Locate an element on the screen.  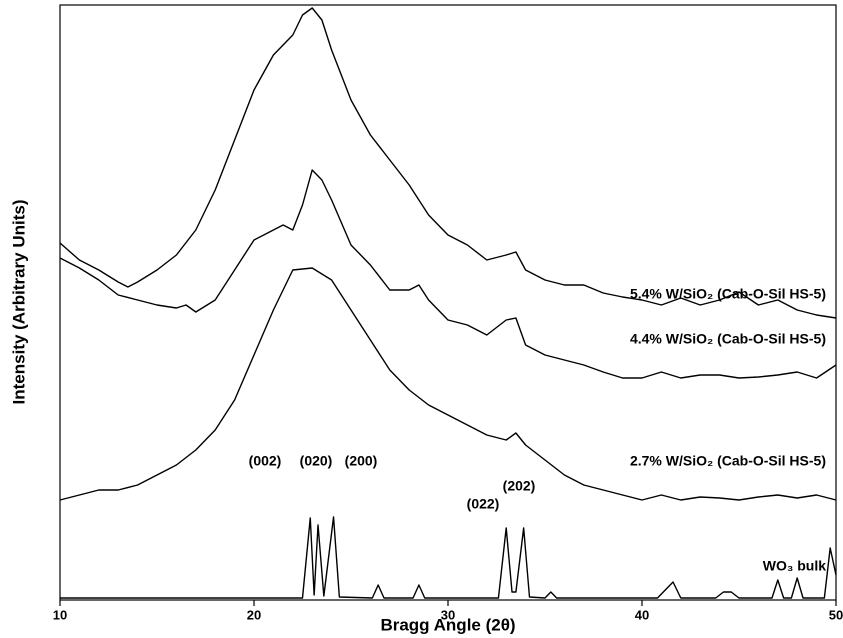
peak-label: (022) is located at coordinates (483, 504).